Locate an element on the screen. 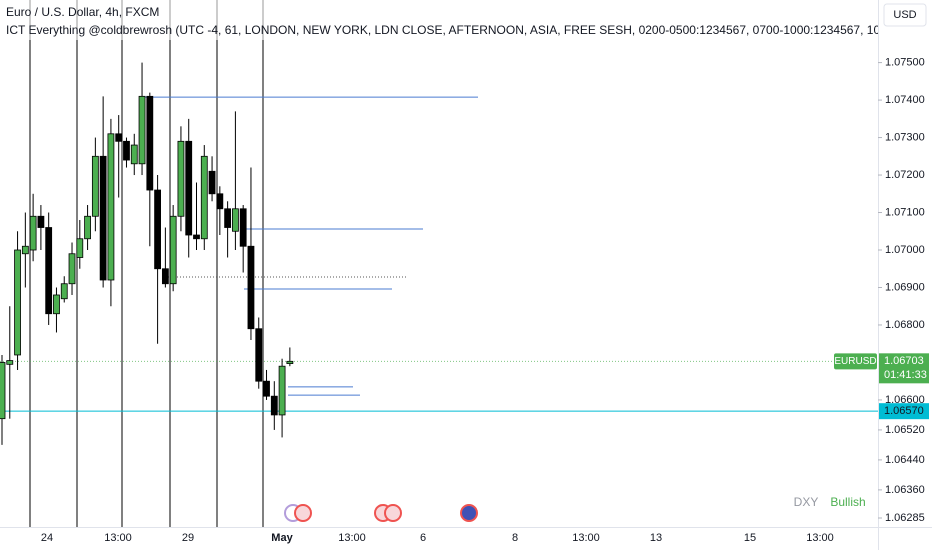  chart-title: Euro / U.S. Dollar, 4h, FXCM is located at coordinates (82, 12).